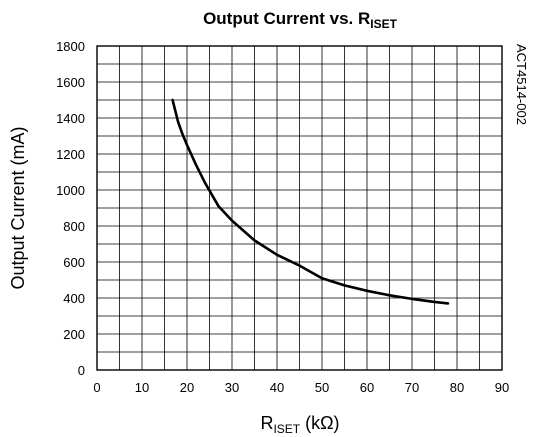 The image size is (533, 437). I want to click on y-tick-label: 800, so click(74, 226).